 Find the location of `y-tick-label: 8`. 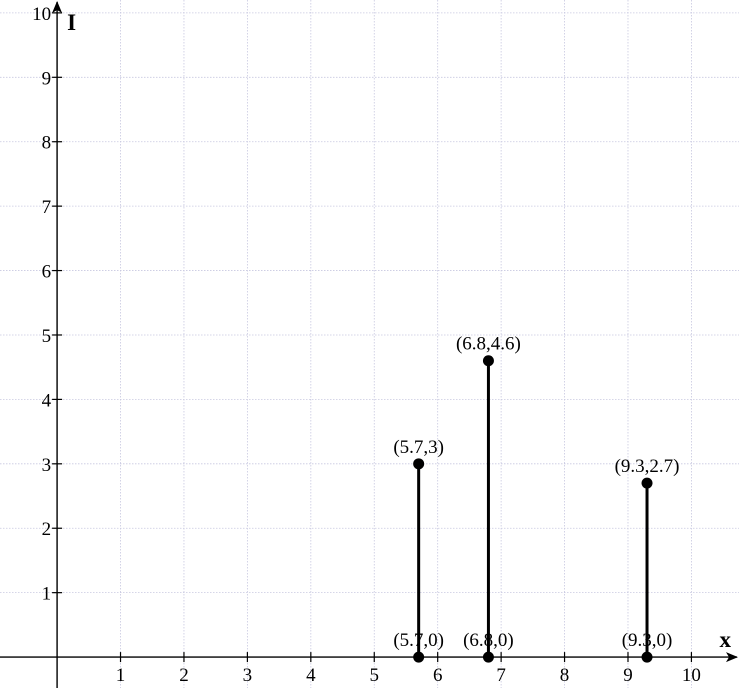

y-tick-label: 8 is located at coordinates (47, 143).